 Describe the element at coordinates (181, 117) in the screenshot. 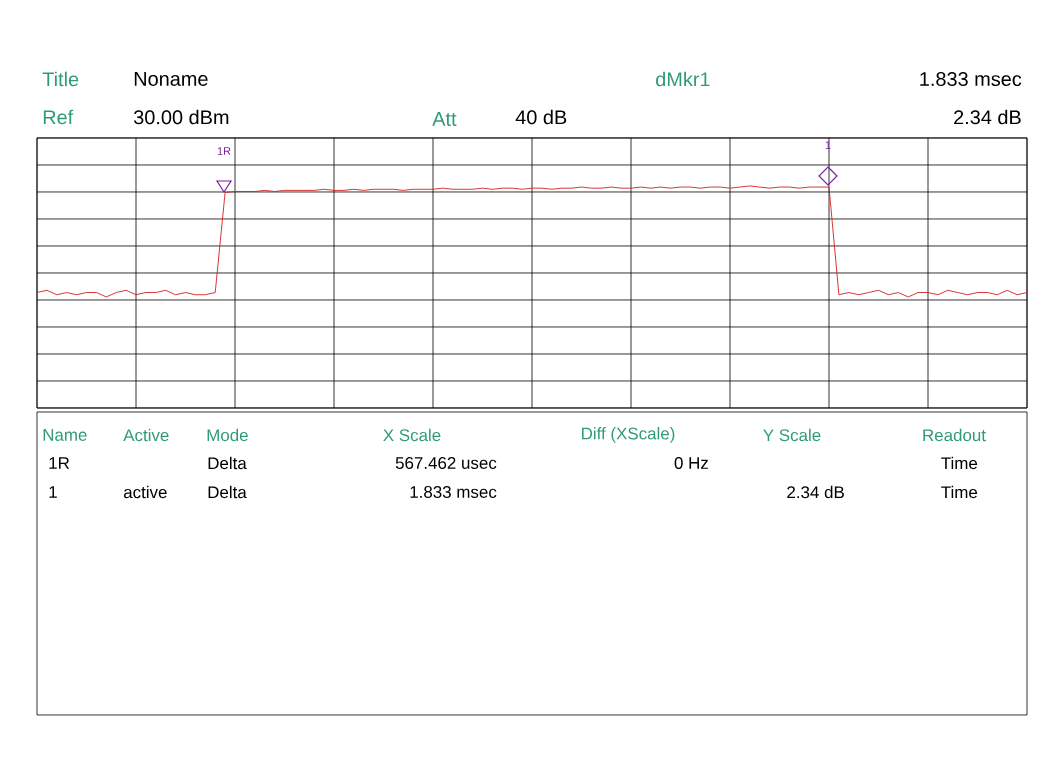

I see `text: 30.00 dBm` at that location.